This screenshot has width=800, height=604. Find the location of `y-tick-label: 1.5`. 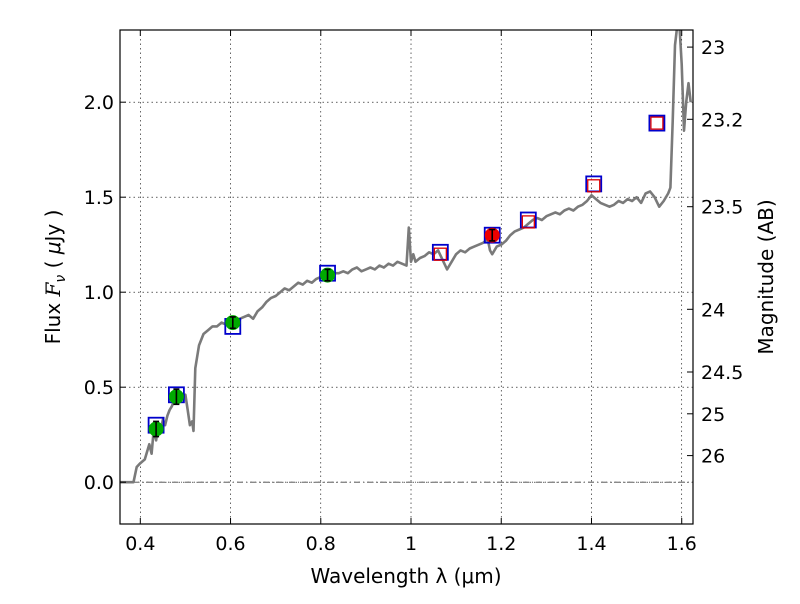

y-tick-label: 1.5 is located at coordinates (99, 198).